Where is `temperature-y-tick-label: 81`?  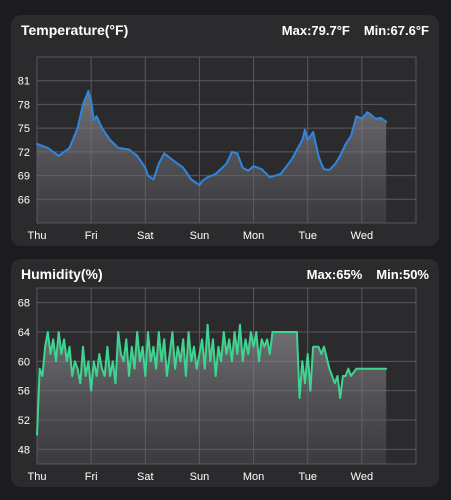 temperature-y-tick-label: 81 is located at coordinates (24, 82).